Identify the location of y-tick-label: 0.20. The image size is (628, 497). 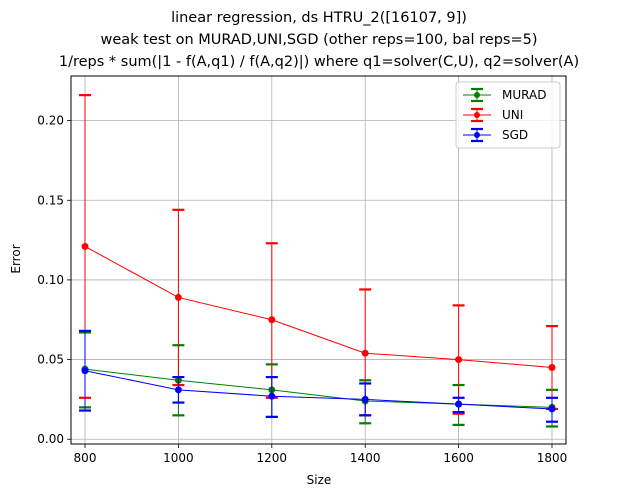
(50, 121).